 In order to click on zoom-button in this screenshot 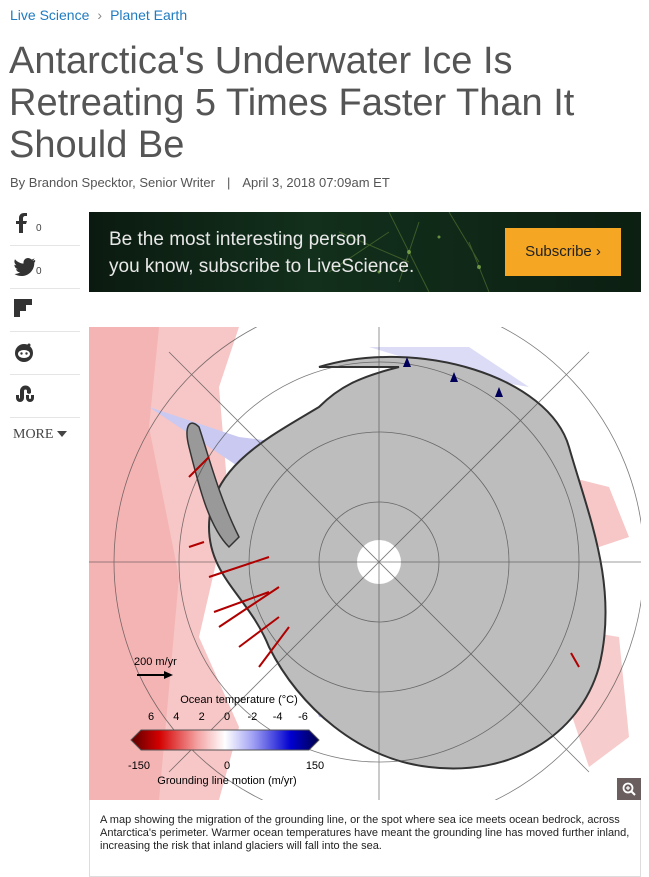, I will do `click(629, 789)`.